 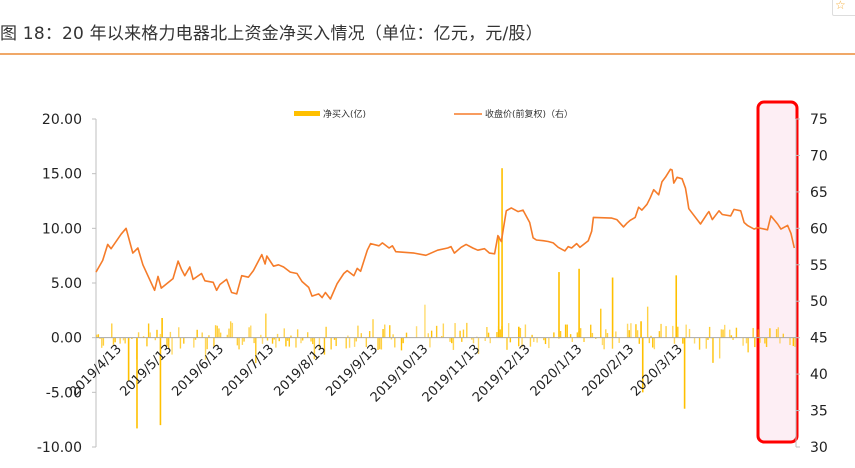 What do you see at coordinates (64, 393) in the screenshot?
I see `left-axis-tick: -5.00` at bounding box center [64, 393].